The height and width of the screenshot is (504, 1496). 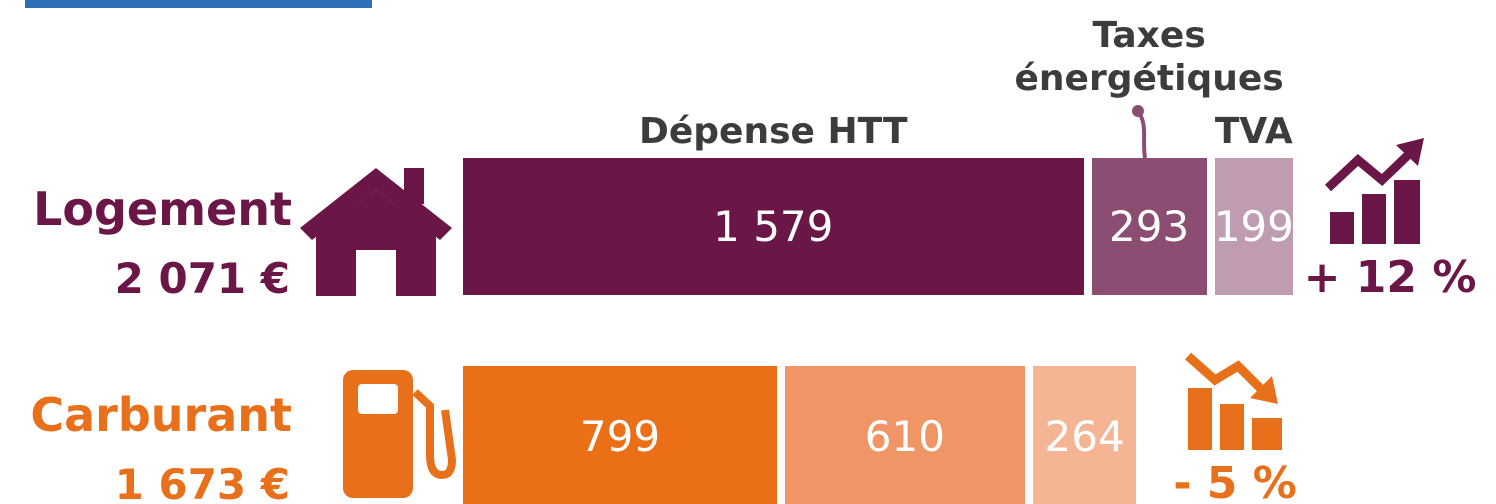 I want to click on series-label: Dépense HTT, so click(x=773, y=131).